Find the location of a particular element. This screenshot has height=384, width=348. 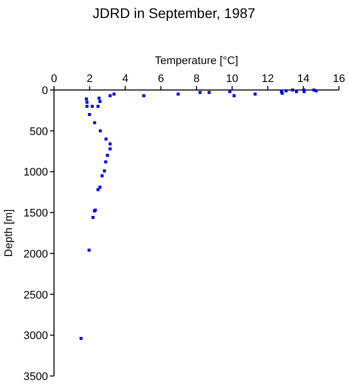

y-tick-label: 1500 is located at coordinates (36, 214).